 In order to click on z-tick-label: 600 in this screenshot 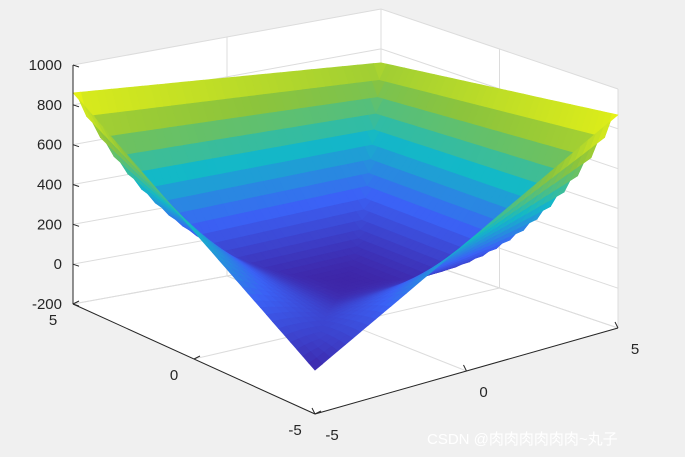, I will do `click(49, 145)`.